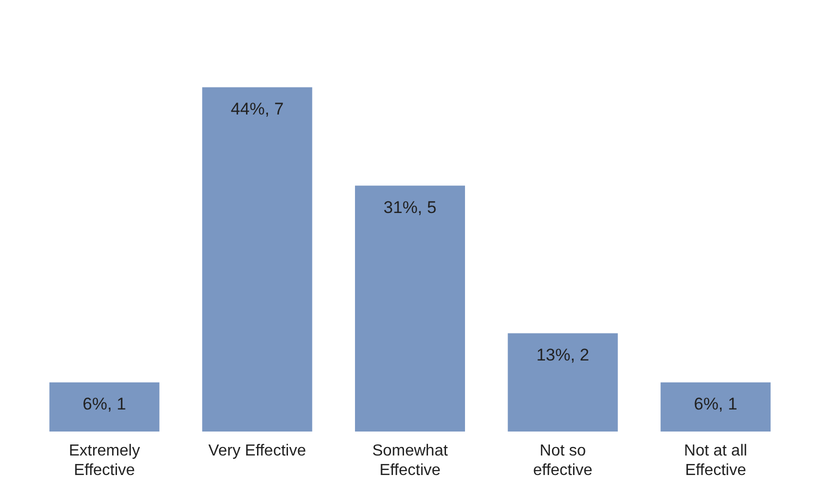  What do you see at coordinates (563, 460) in the screenshot?
I see `x-tick-label: Not so effective` at bounding box center [563, 460].